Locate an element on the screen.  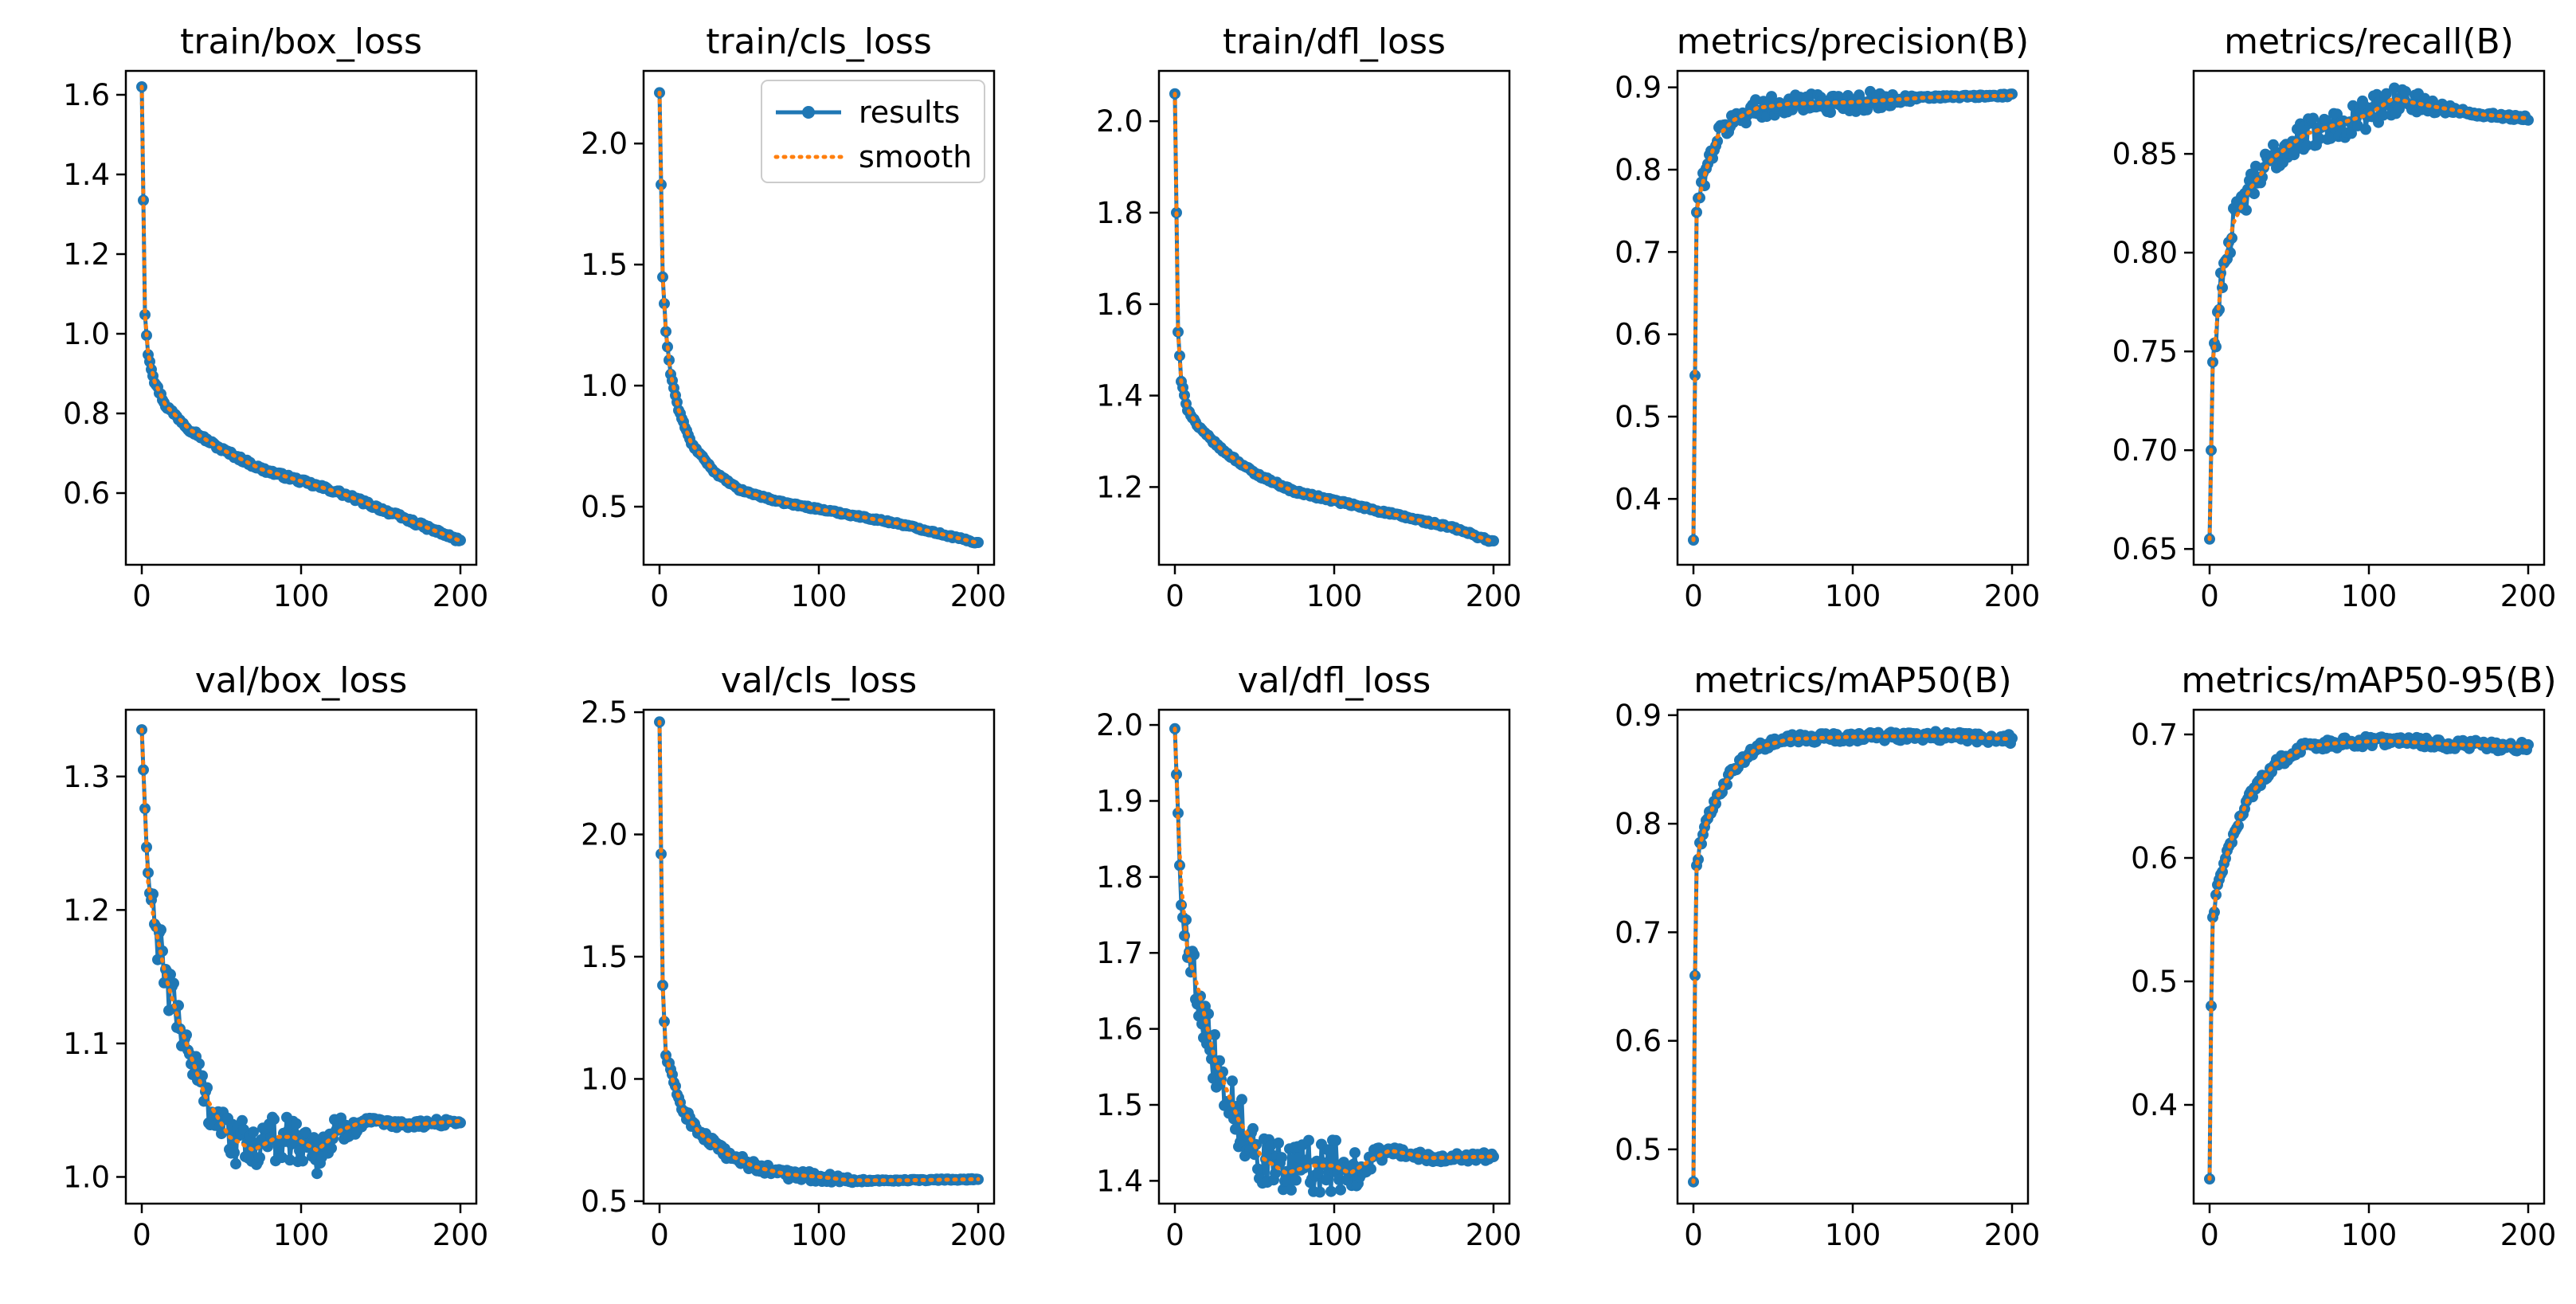
y-tick-label: 0.9 is located at coordinates (1638, 716).